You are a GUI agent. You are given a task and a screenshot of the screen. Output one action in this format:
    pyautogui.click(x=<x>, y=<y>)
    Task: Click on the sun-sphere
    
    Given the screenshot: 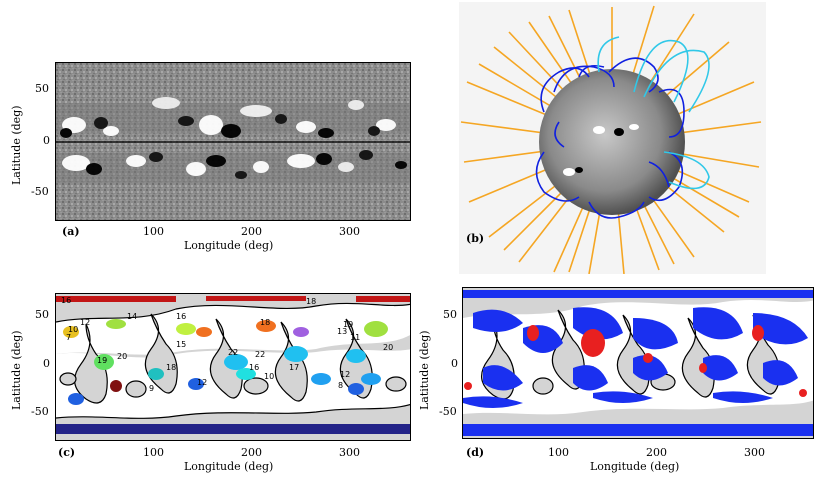 What is the action you would take?
    pyautogui.click(x=612, y=142)
    